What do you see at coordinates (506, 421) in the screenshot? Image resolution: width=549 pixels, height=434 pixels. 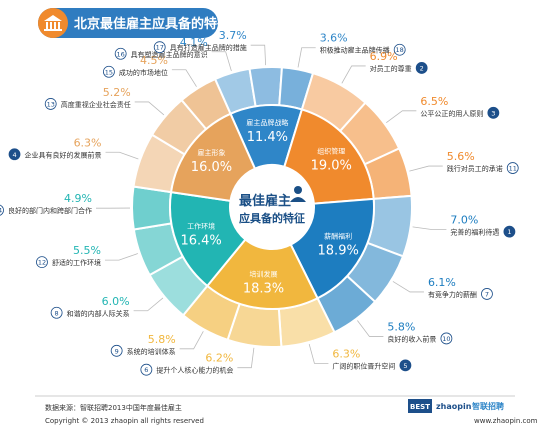 I see `footer-url: www.zhaopin.com` at bounding box center [506, 421].